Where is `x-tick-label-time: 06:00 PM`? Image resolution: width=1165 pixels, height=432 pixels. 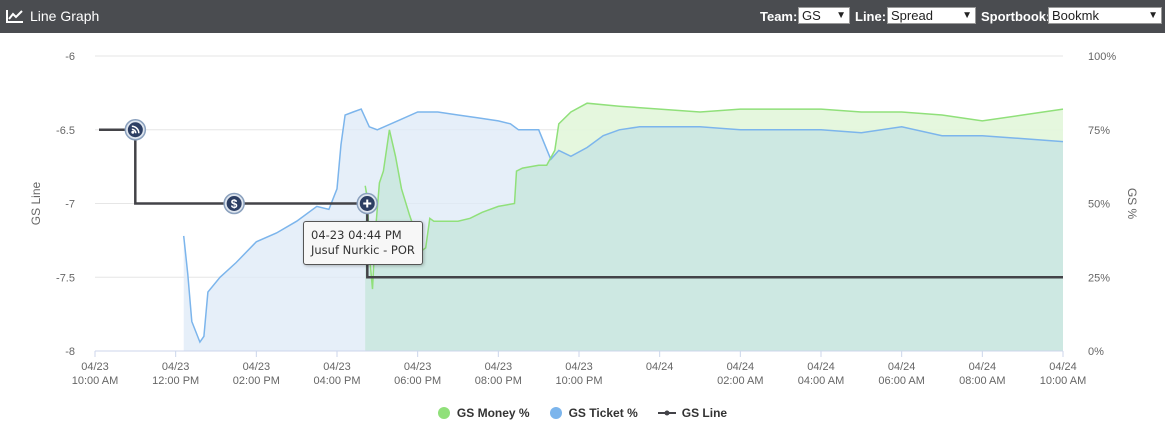 x-tick-label-time: 06:00 PM is located at coordinates (417, 381).